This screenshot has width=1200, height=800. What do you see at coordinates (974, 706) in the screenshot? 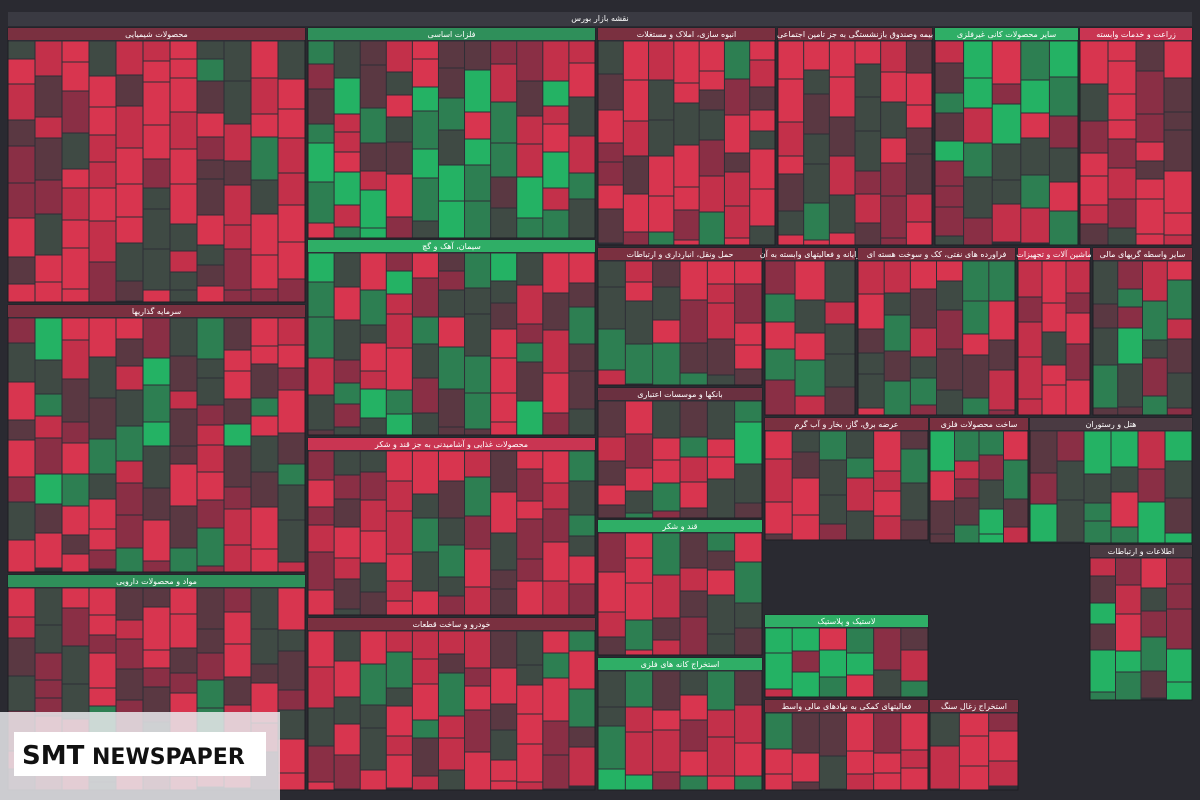
I see `sector-name: استخراج زغال سنگ` at bounding box center [974, 706].